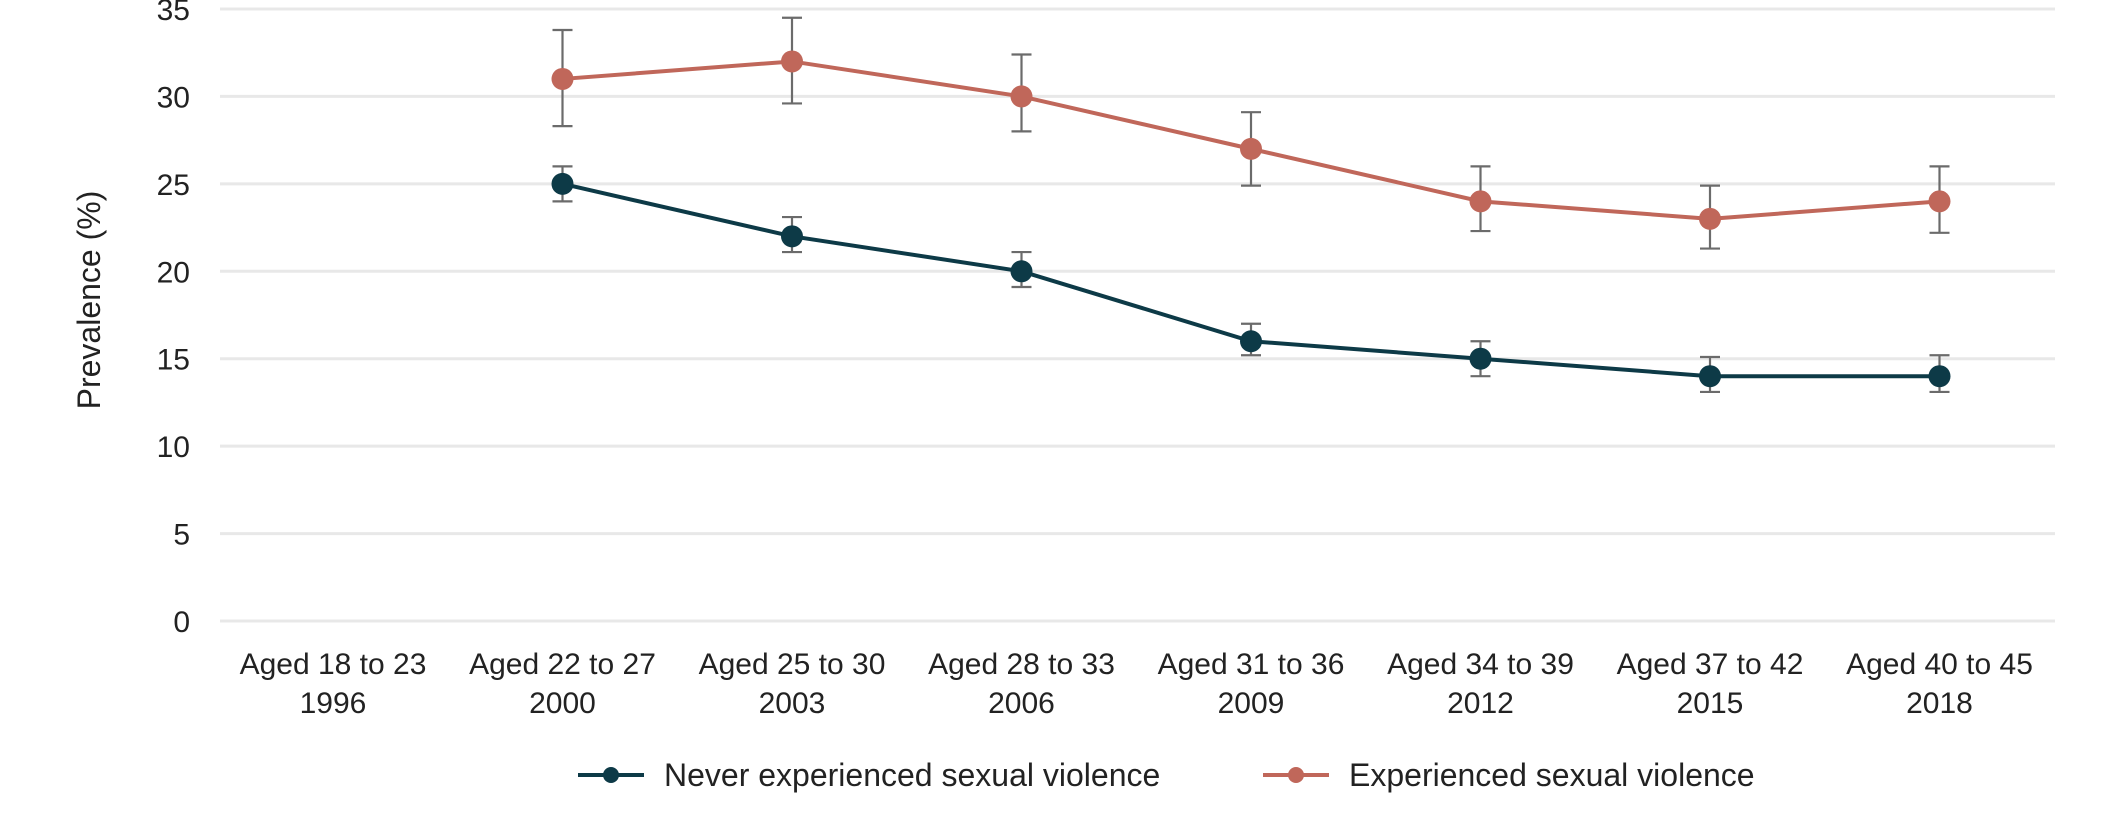  Describe the element at coordinates (1710, 684) in the screenshot. I see `x-tick-label: Aged 37 to 42 2015` at that location.